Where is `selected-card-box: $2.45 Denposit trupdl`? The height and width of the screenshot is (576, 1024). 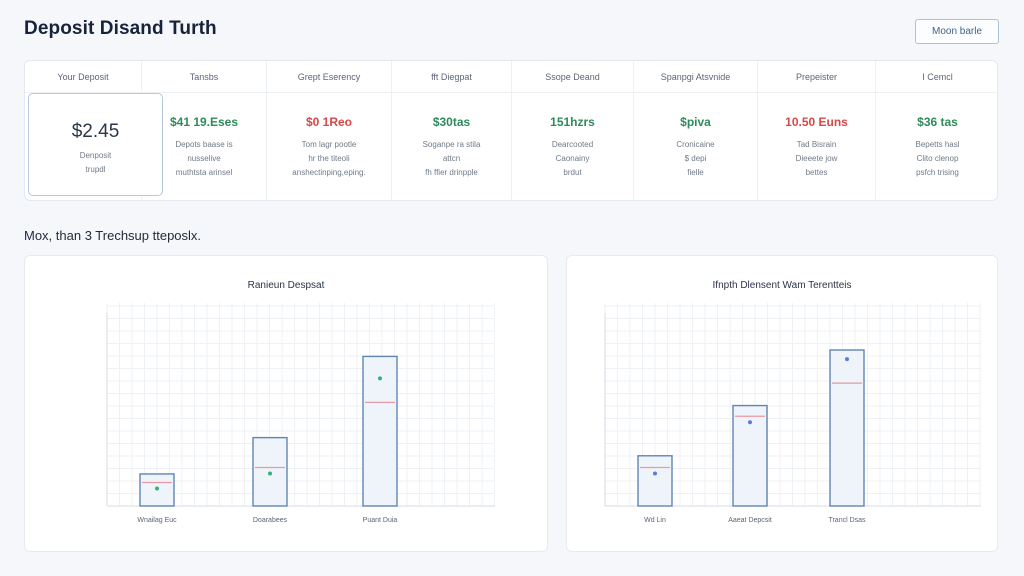
selected-card-box: $2.45 Denposit trupdl is located at coordinates (95, 144).